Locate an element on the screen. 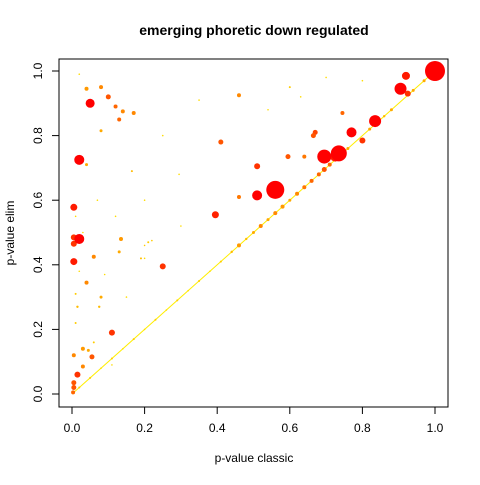 This screenshot has width=480, height=485. y-tick-label: 1.0 is located at coordinates (38, 70).